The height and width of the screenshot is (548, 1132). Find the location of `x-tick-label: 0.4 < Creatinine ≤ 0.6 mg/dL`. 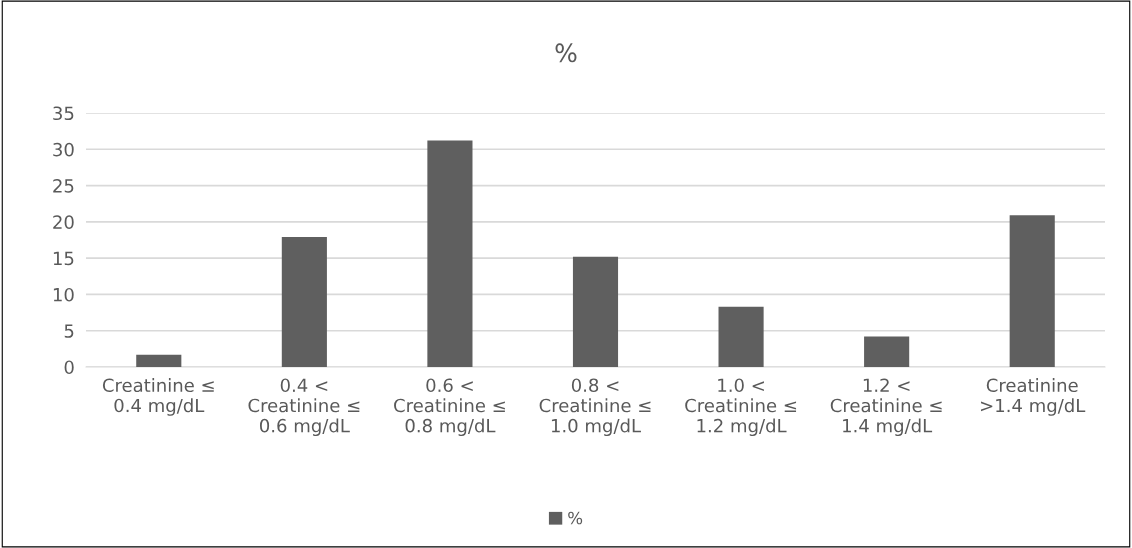

x-tick-label: 0.4 < Creatinine ≤ 0.6 mg/dL is located at coordinates (304, 407).